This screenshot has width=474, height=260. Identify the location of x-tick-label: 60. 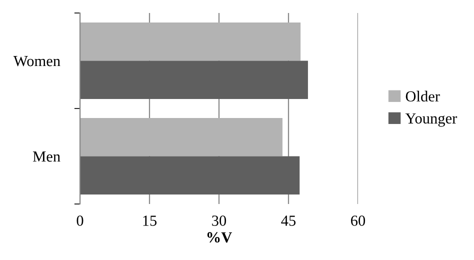
(358, 221).